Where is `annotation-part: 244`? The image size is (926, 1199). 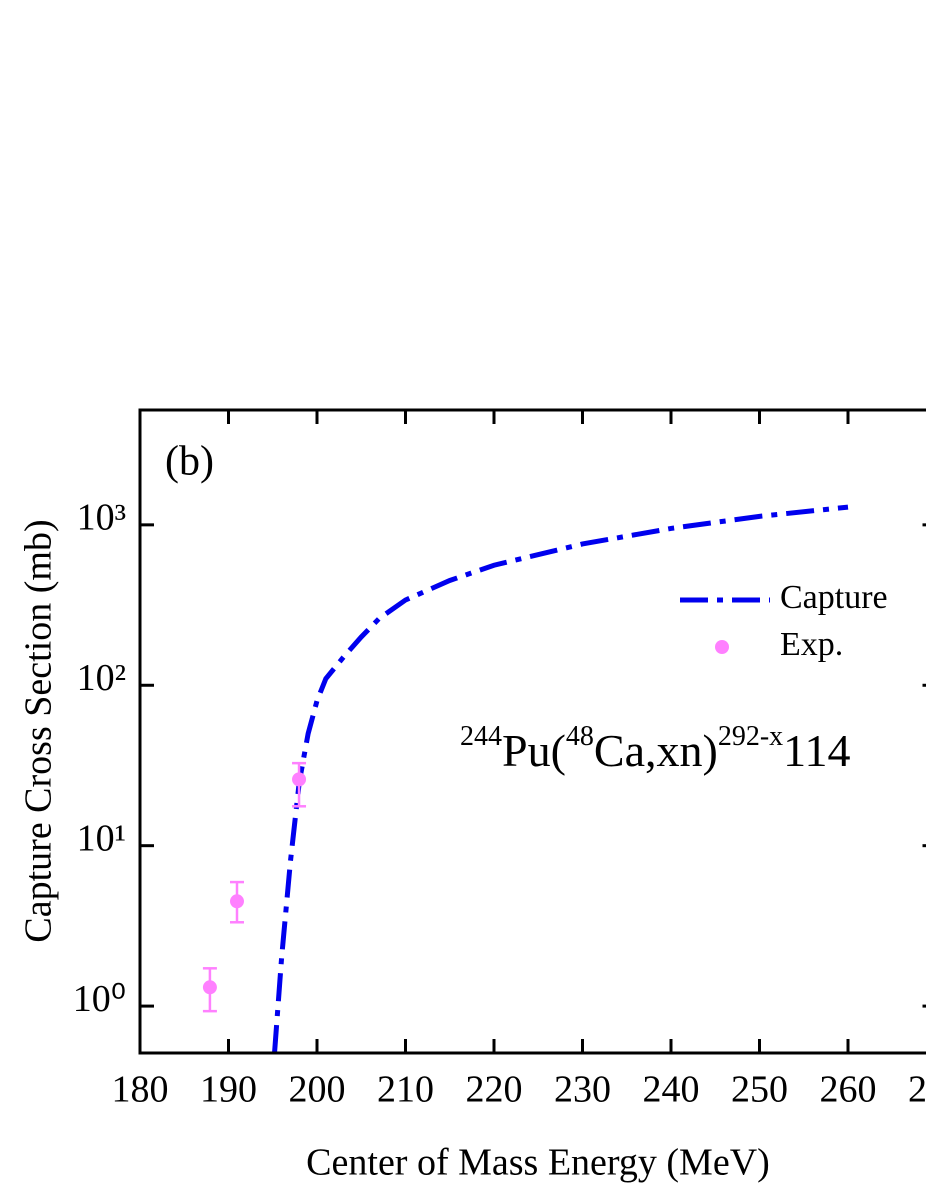
annotation-part: 244 is located at coordinates (481, 736).